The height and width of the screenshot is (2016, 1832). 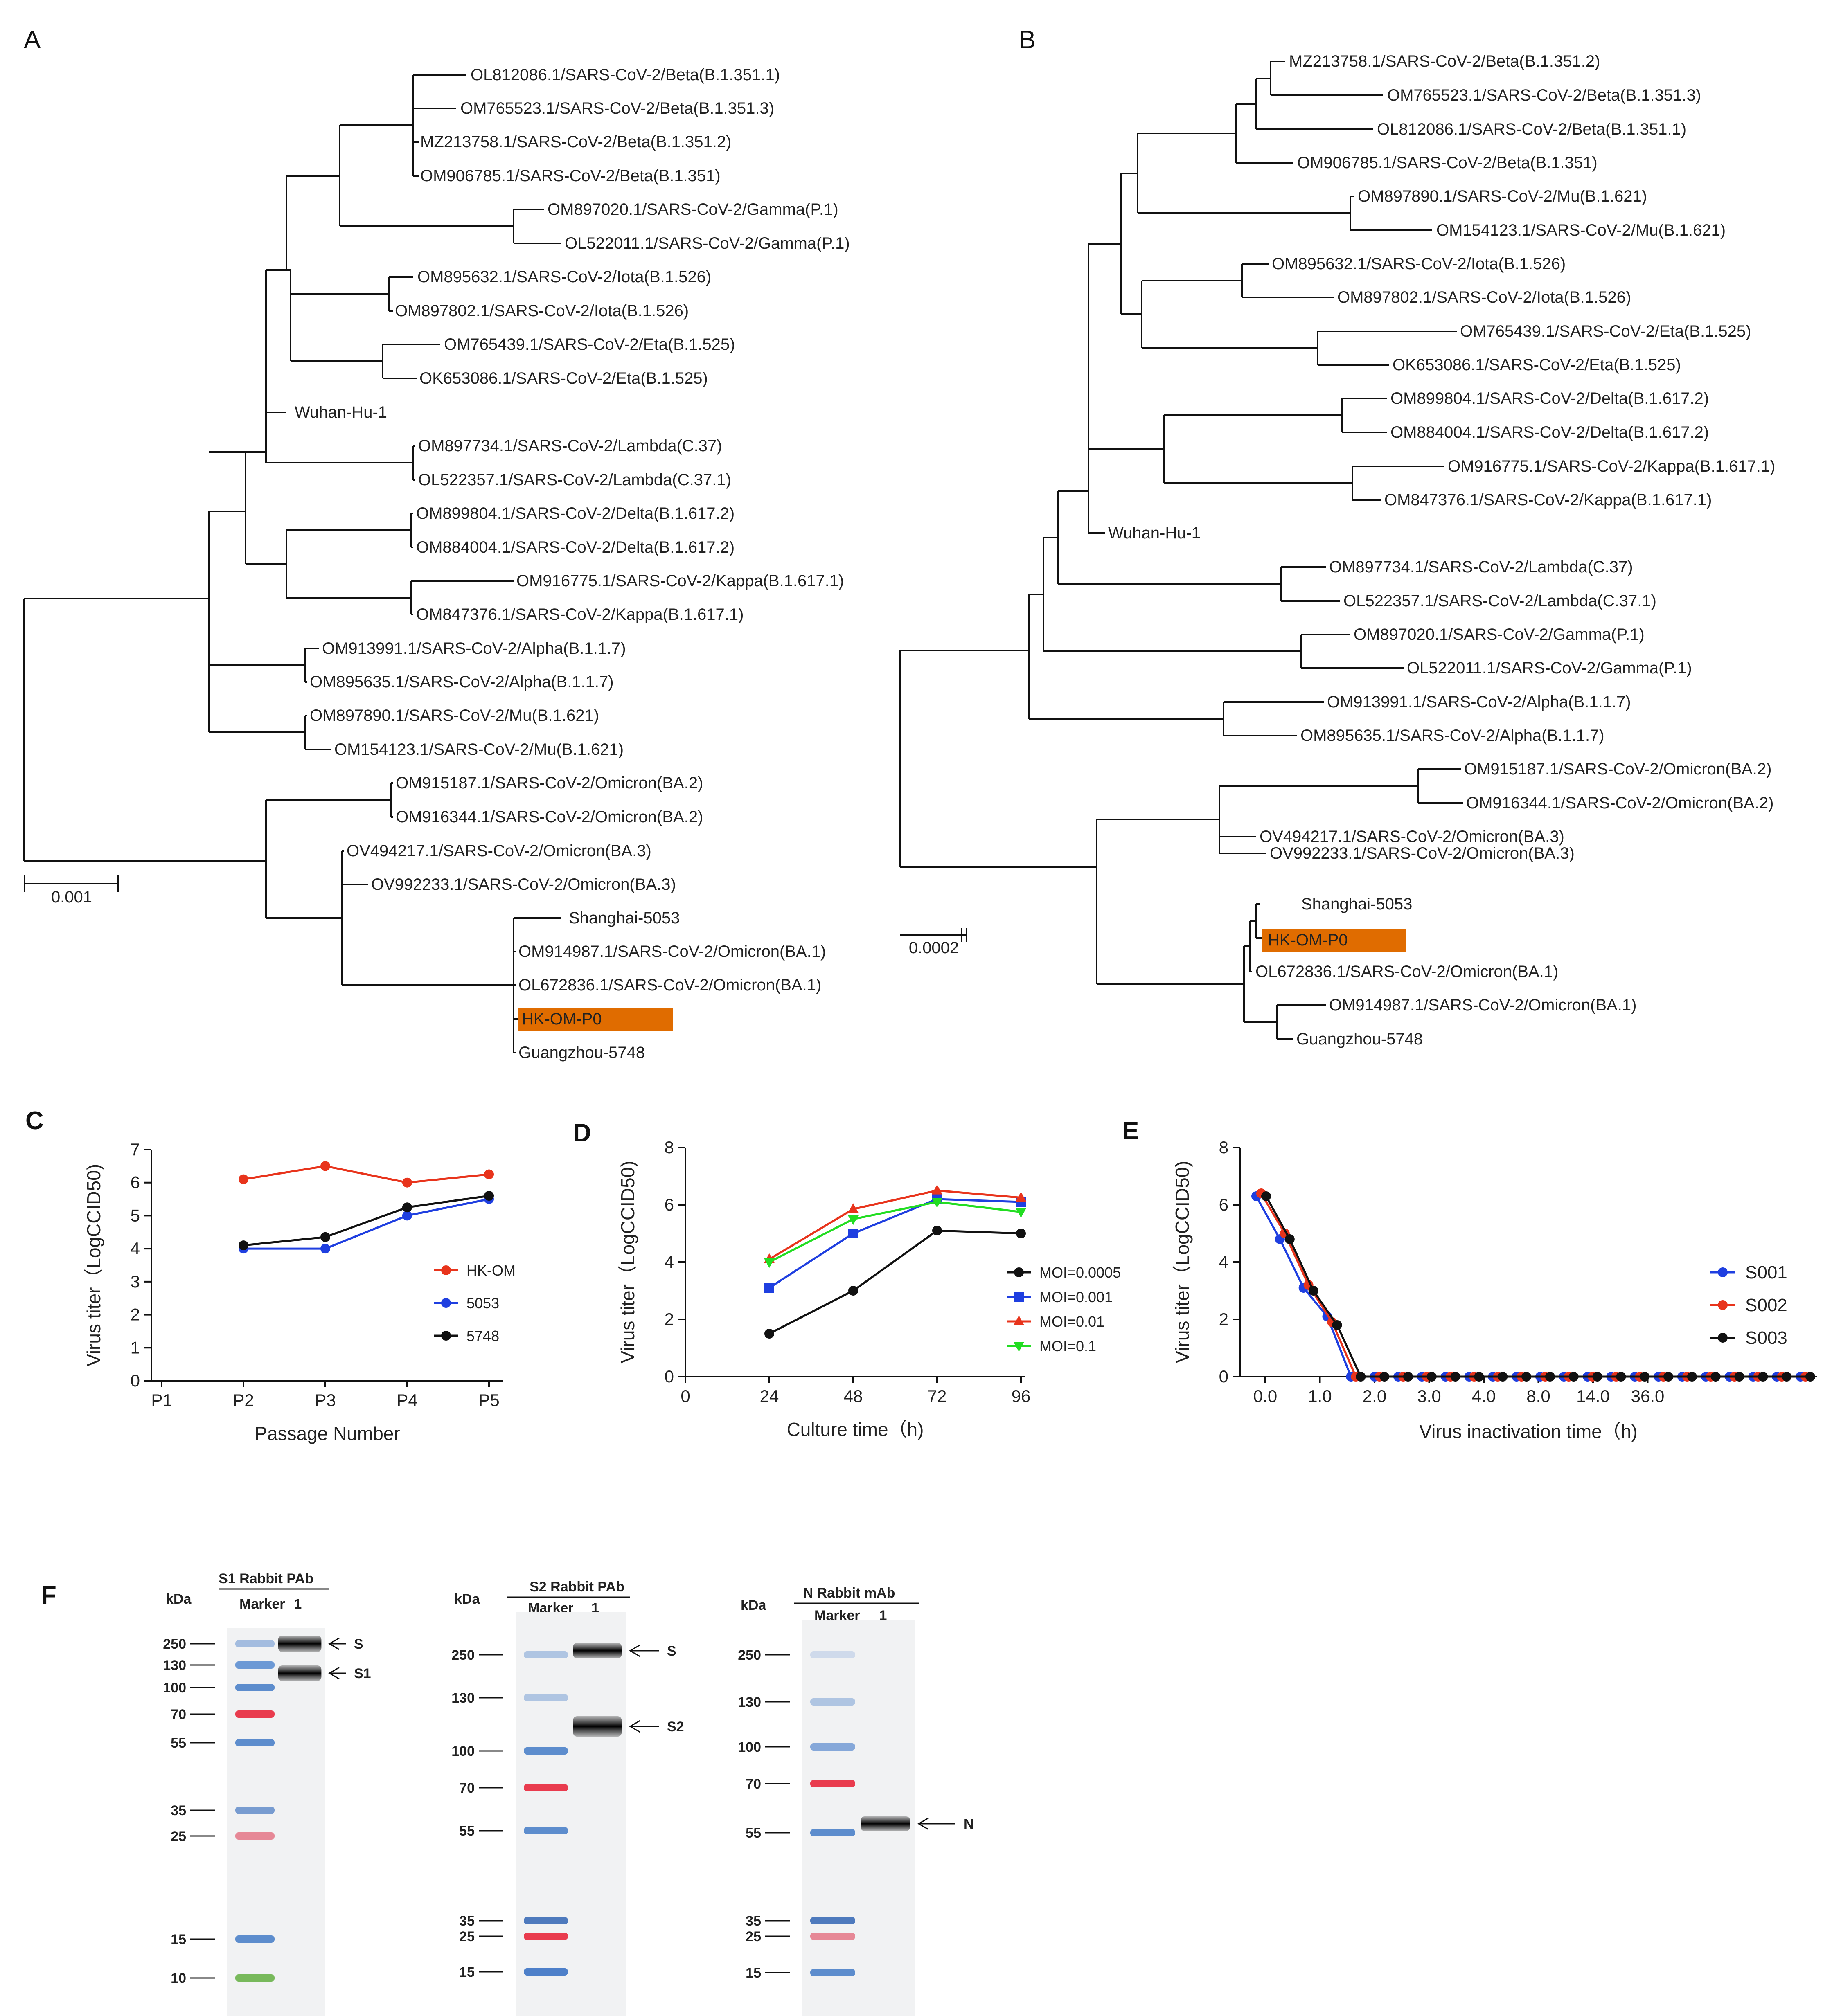 What do you see at coordinates (675, 1727) in the screenshot?
I see `band-label: S2` at bounding box center [675, 1727].